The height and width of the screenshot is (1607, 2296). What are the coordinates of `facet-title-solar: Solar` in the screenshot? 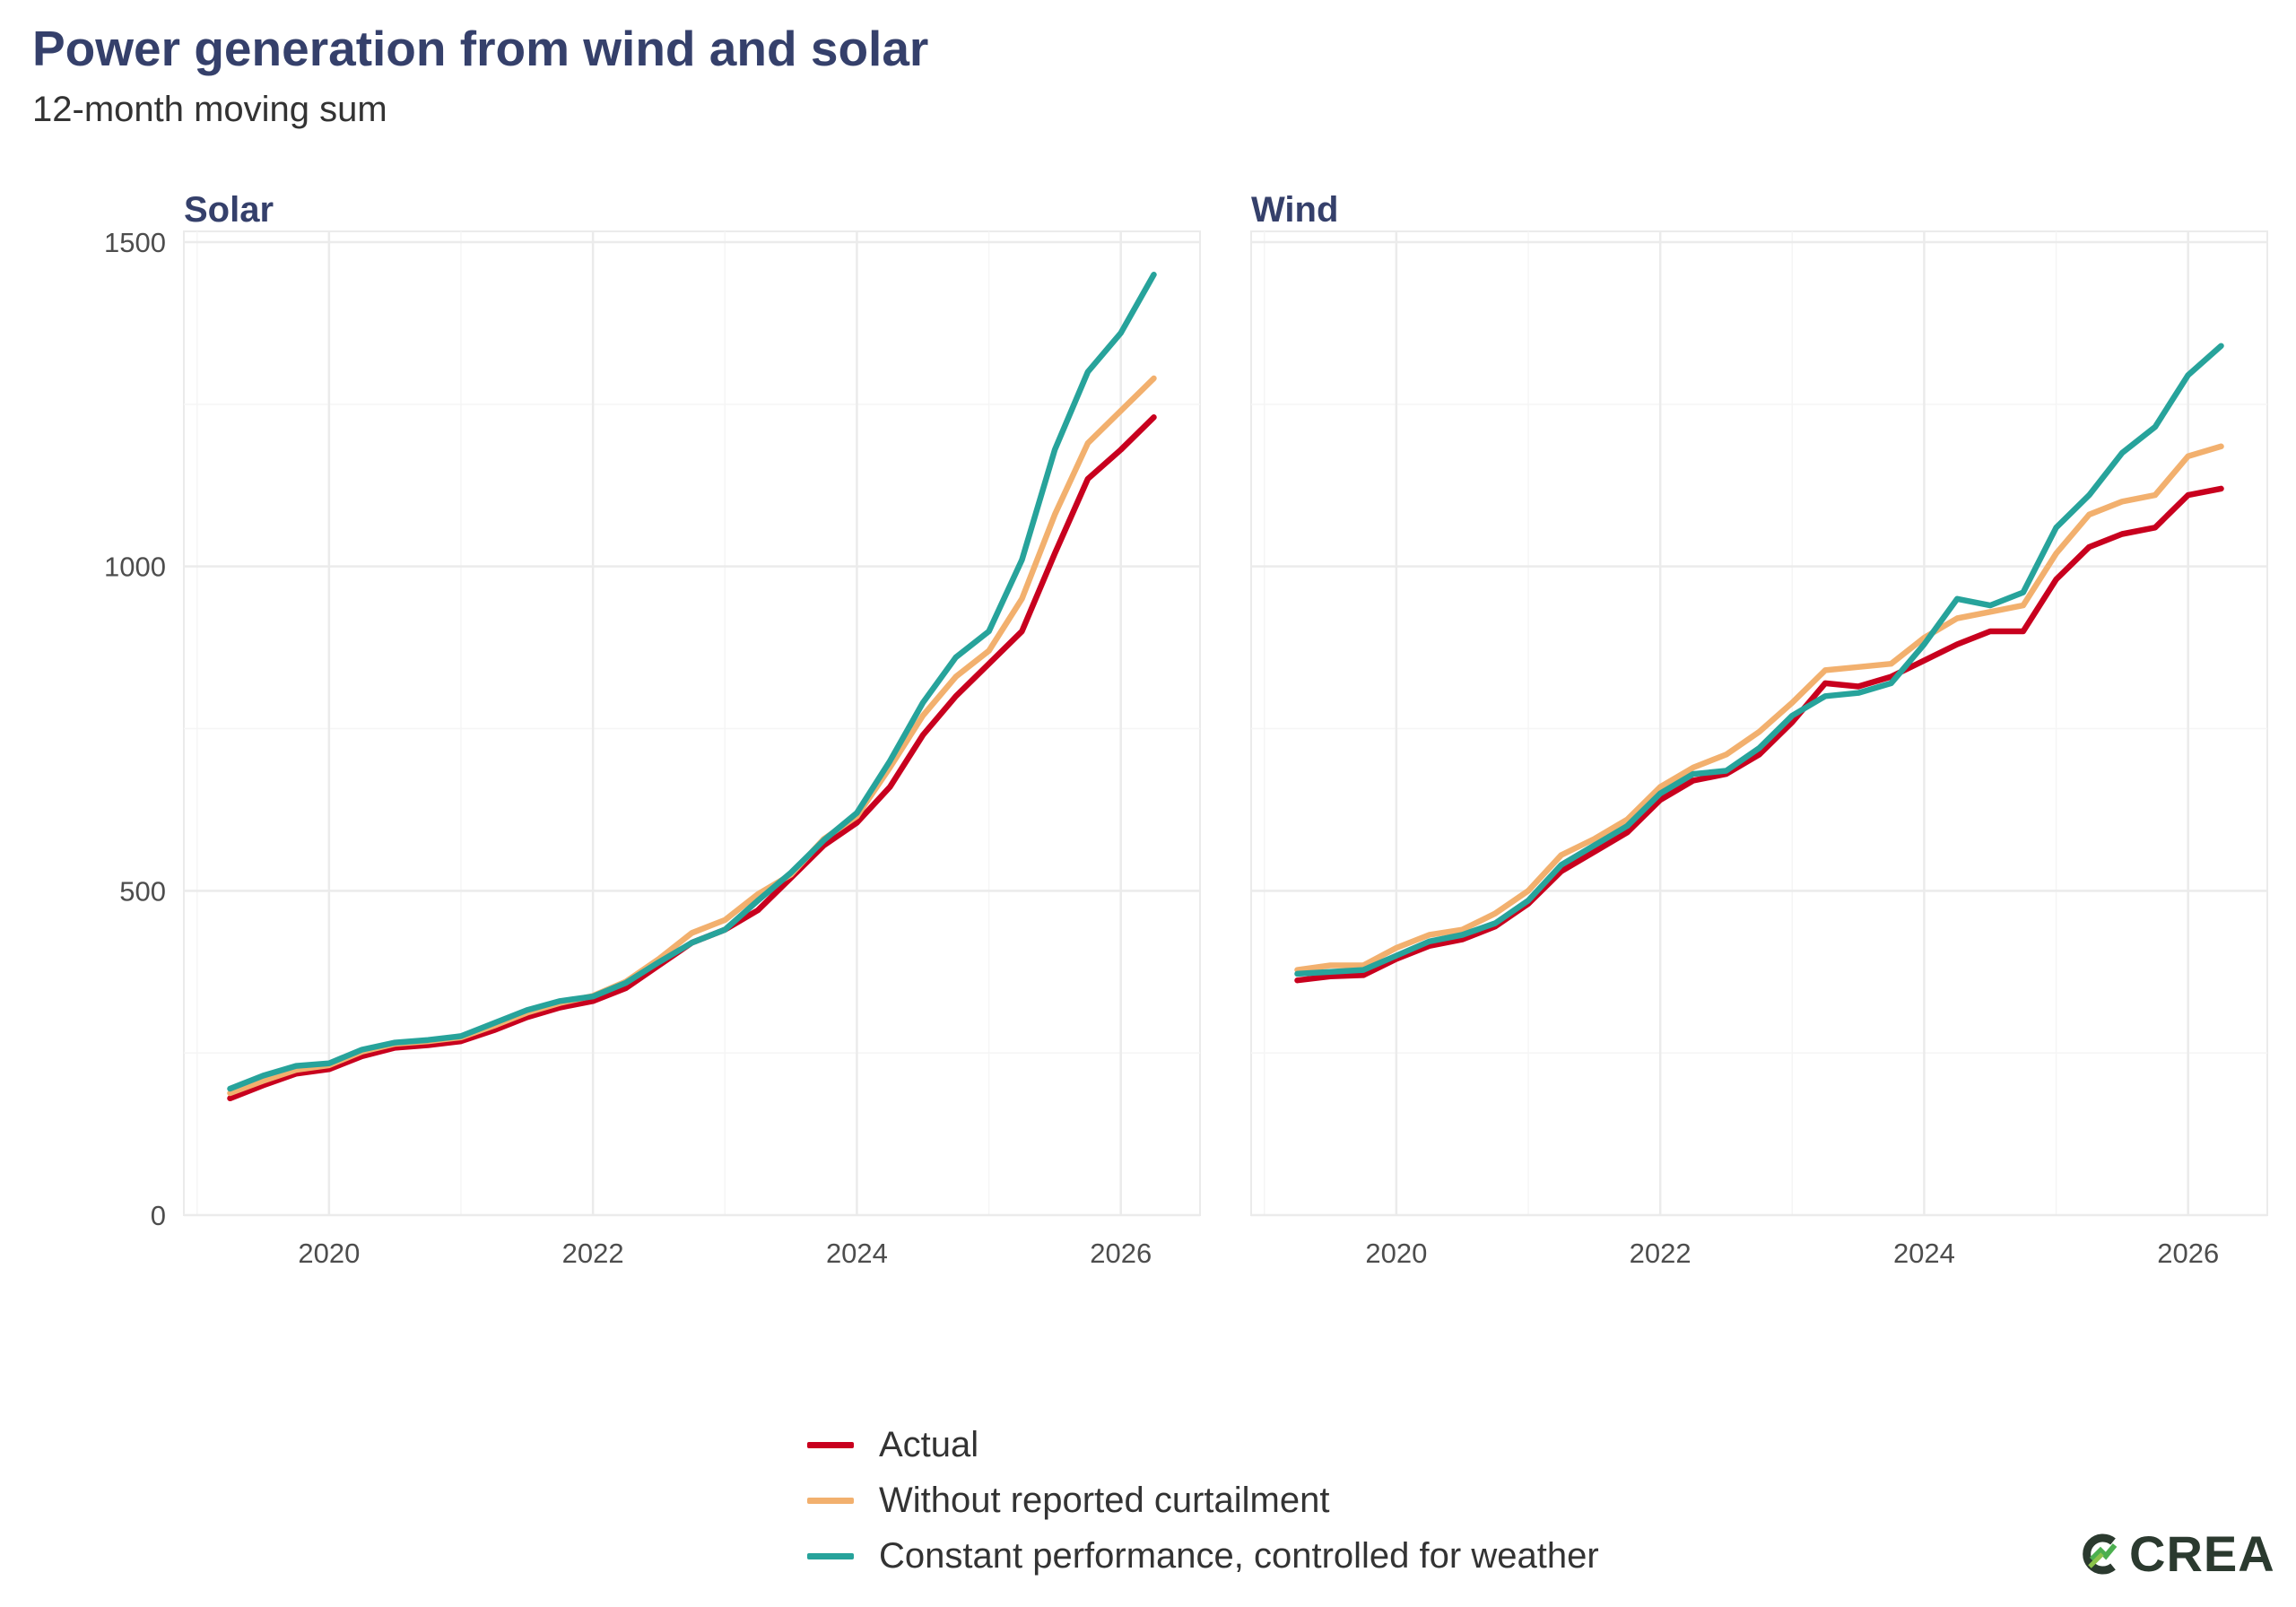 It's located at (229, 210).